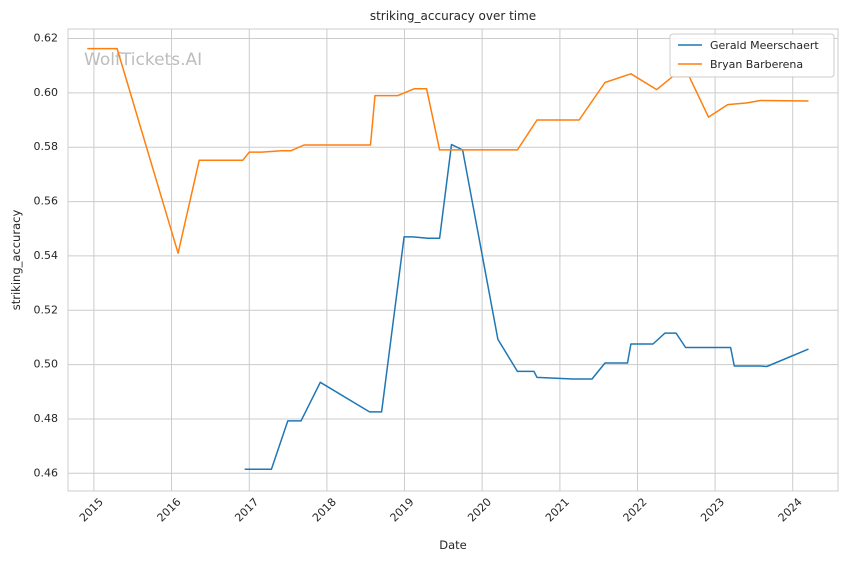 The height and width of the screenshot is (561, 852). I want to click on x-axis-label: Date, so click(453, 545).